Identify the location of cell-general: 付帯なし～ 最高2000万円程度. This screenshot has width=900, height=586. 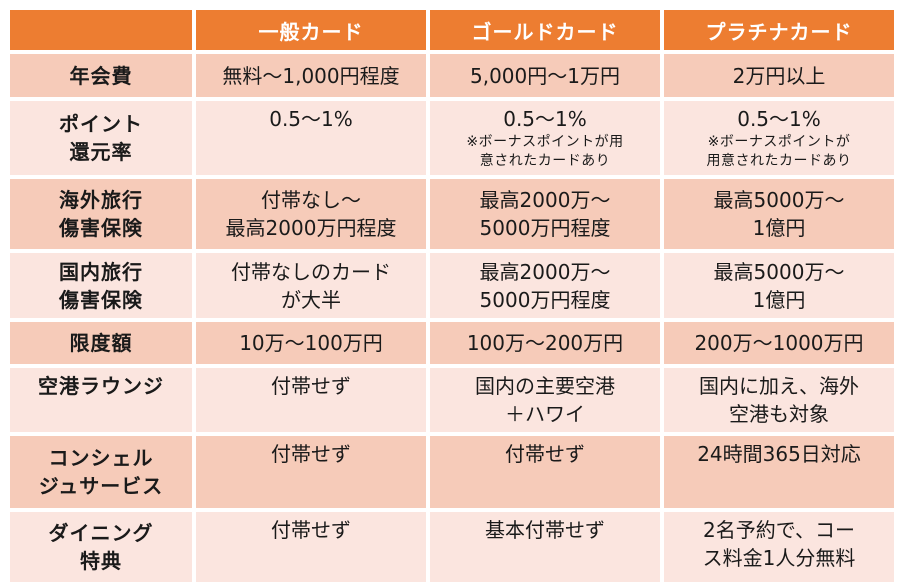
(311, 214).